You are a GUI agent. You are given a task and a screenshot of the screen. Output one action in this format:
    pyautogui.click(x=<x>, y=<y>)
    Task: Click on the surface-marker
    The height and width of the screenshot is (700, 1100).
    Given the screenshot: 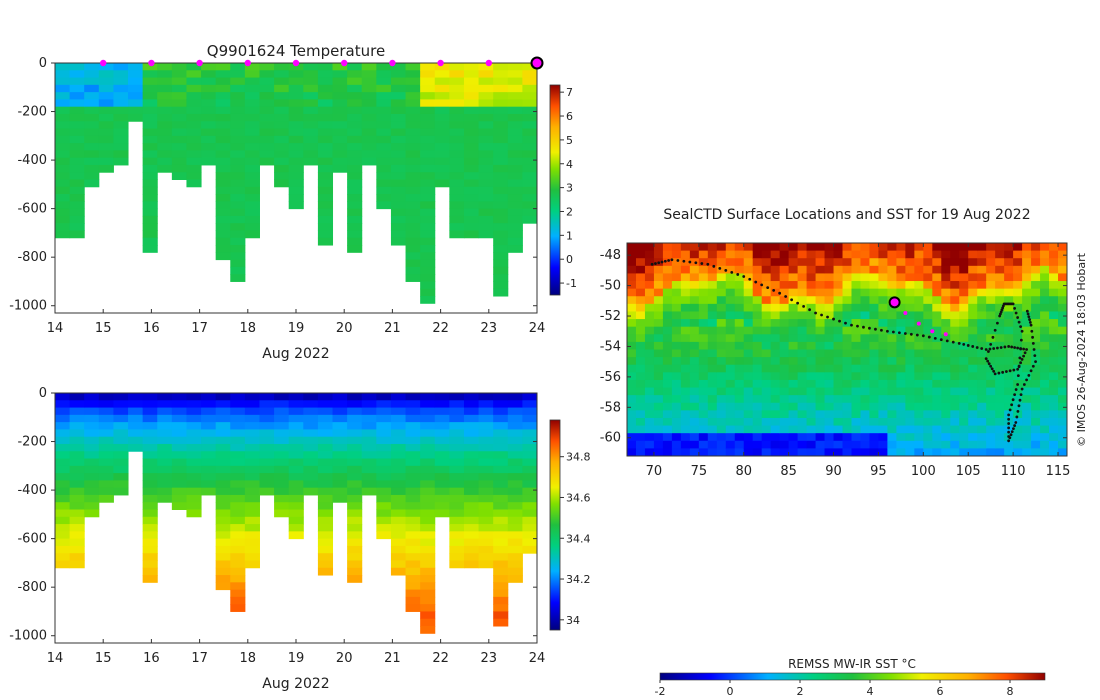 What is the action you would take?
    pyautogui.click(x=392, y=63)
    